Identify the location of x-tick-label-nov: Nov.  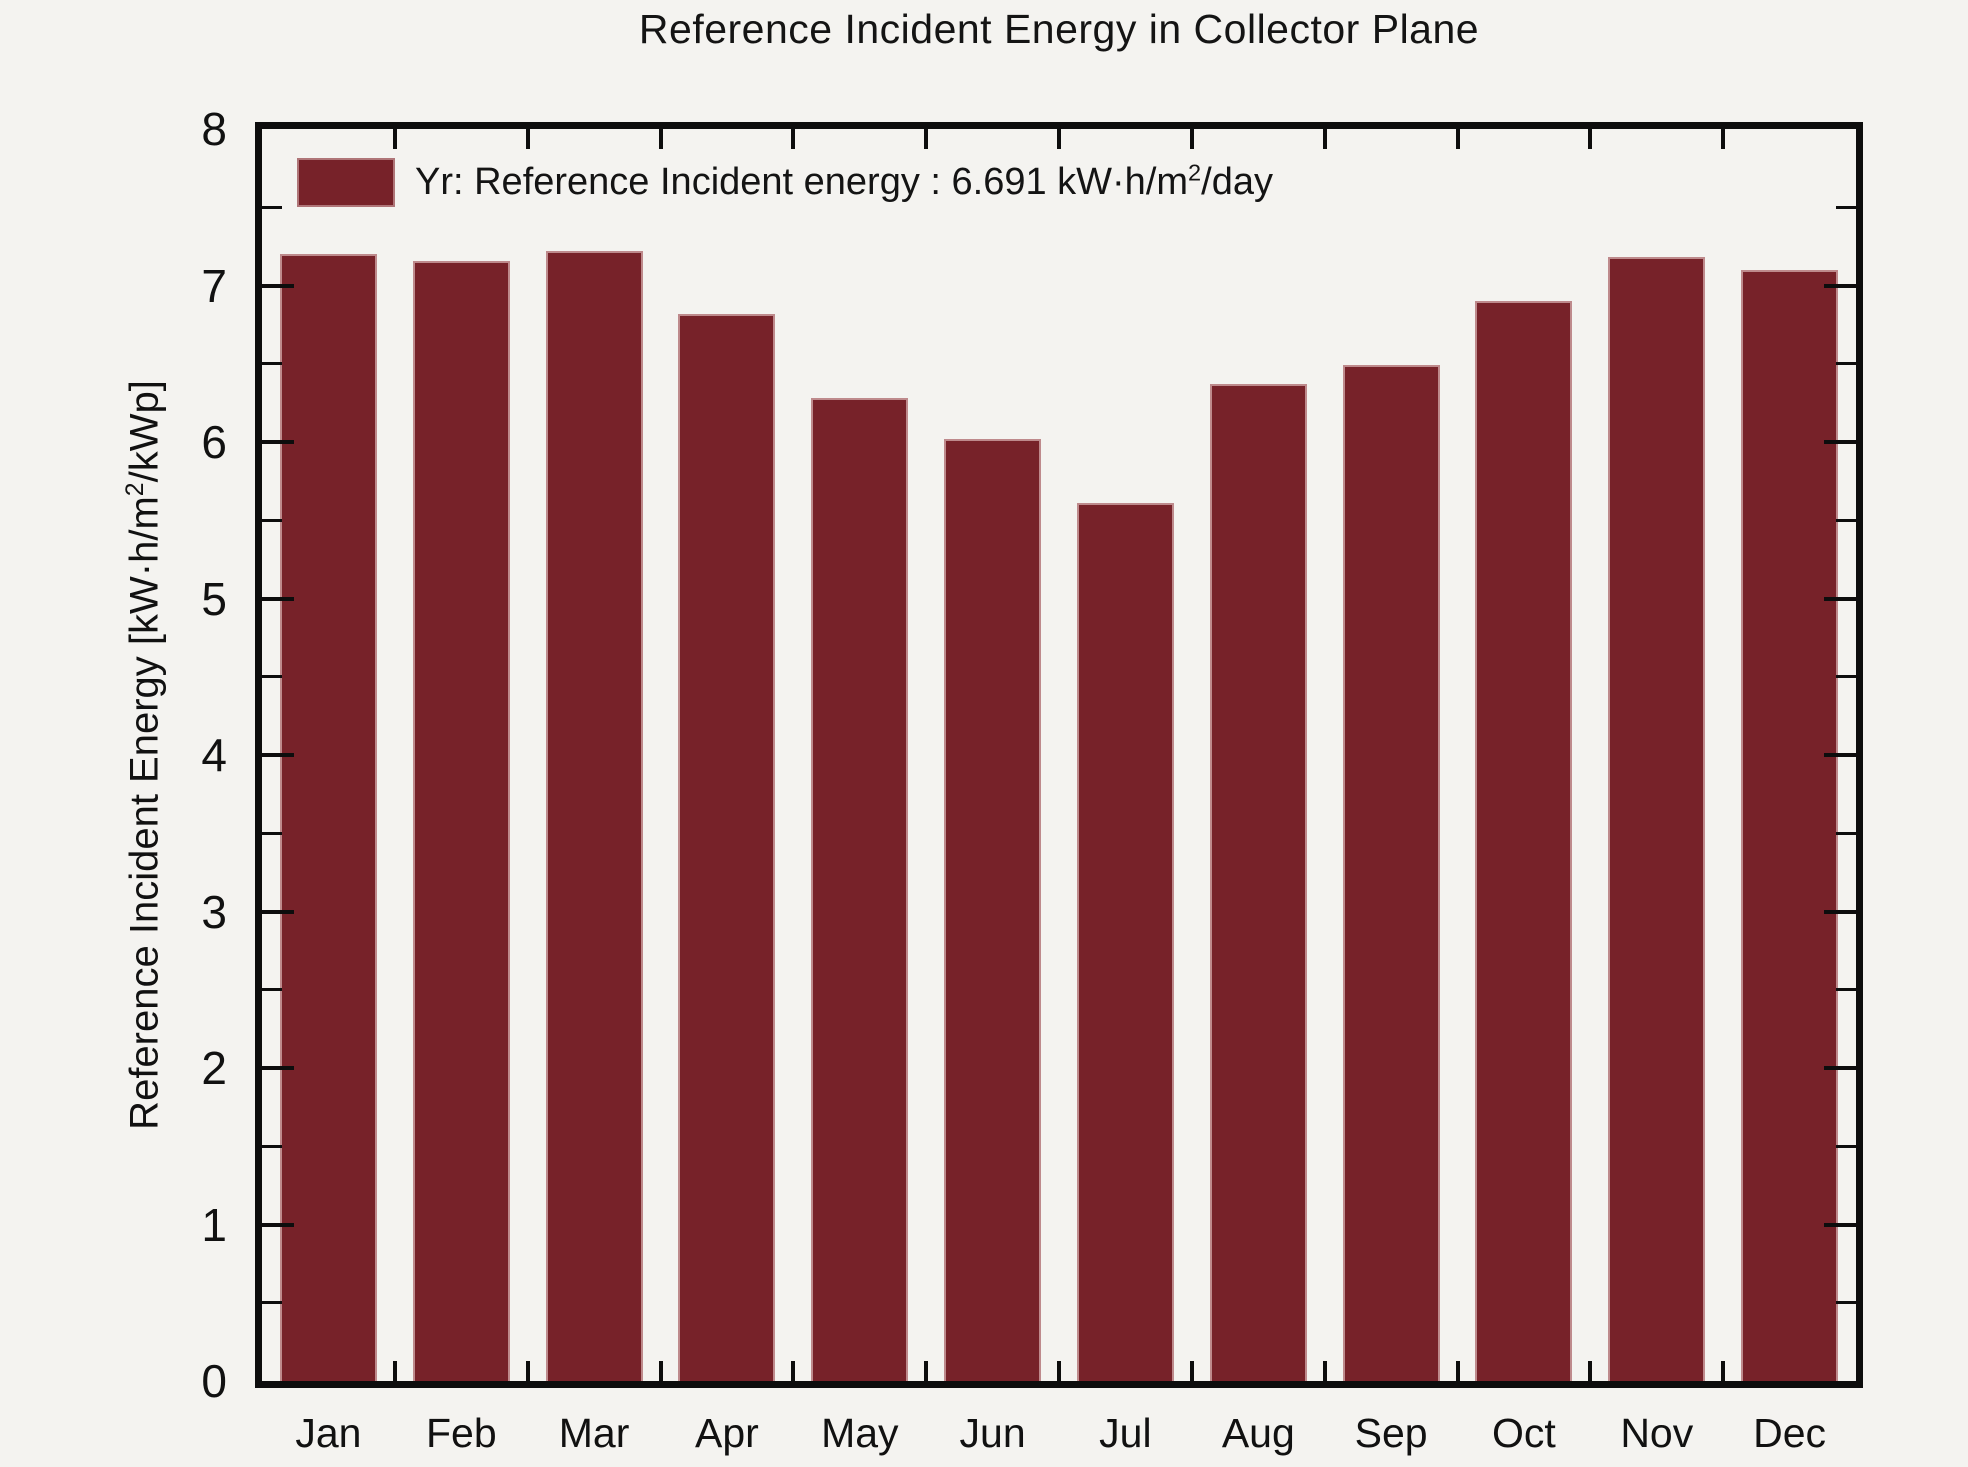
(1657, 1433).